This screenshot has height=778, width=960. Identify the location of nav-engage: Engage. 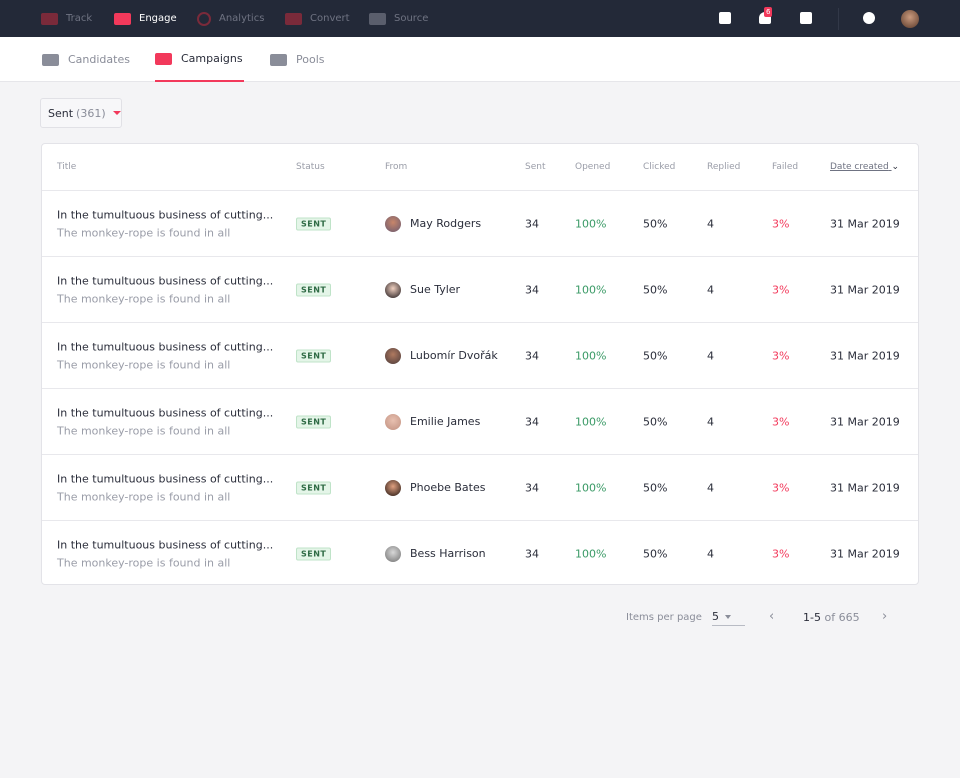
(145, 18).